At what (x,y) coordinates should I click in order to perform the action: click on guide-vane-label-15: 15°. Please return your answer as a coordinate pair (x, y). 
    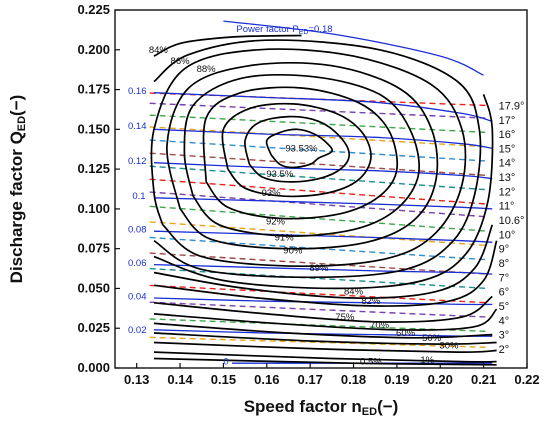
    Looking at the image, I should click on (507, 149).